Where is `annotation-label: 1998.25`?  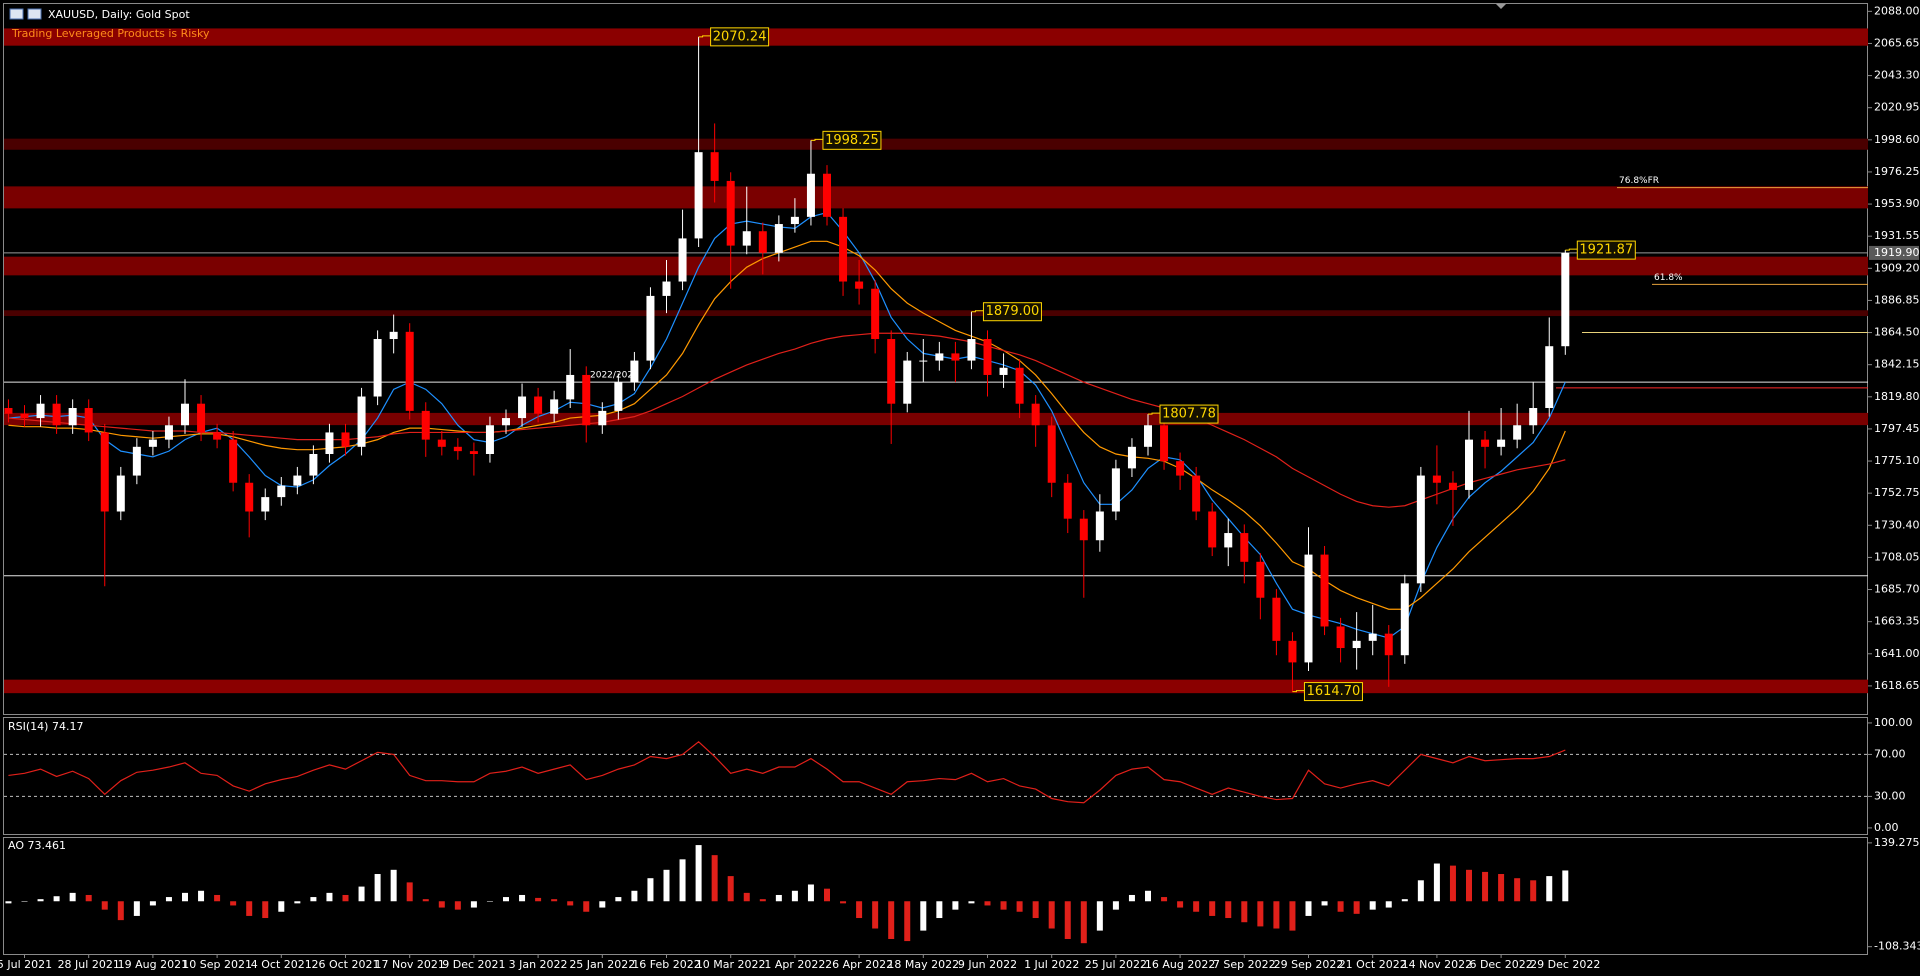
annotation-label: 1998.25 is located at coordinates (852, 140).